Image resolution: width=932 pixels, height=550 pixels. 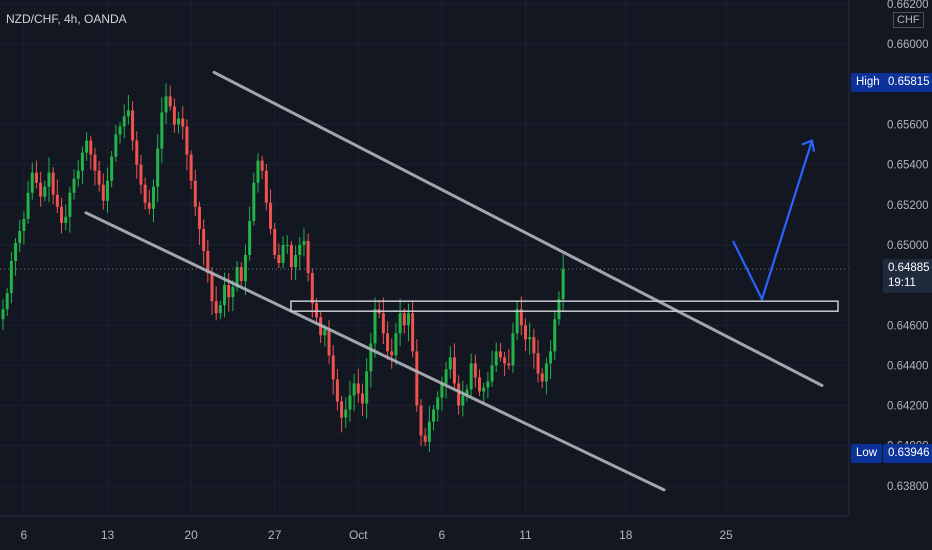 What do you see at coordinates (66, 19) in the screenshot?
I see `symbol-title: NZD/CHF, 4h, OANDA` at bounding box center [66, 19].